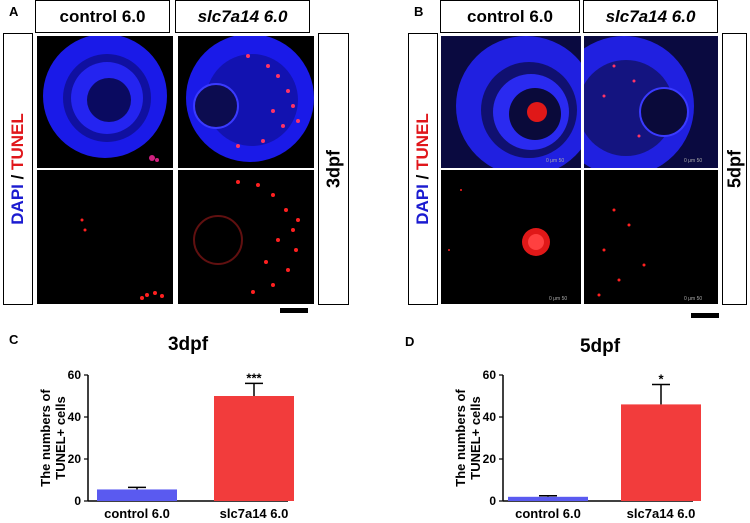 The height and width of the screenshot is (523, 750). I want to click on image-b-control-tunel: 0 μm 50, so click(511, 237).